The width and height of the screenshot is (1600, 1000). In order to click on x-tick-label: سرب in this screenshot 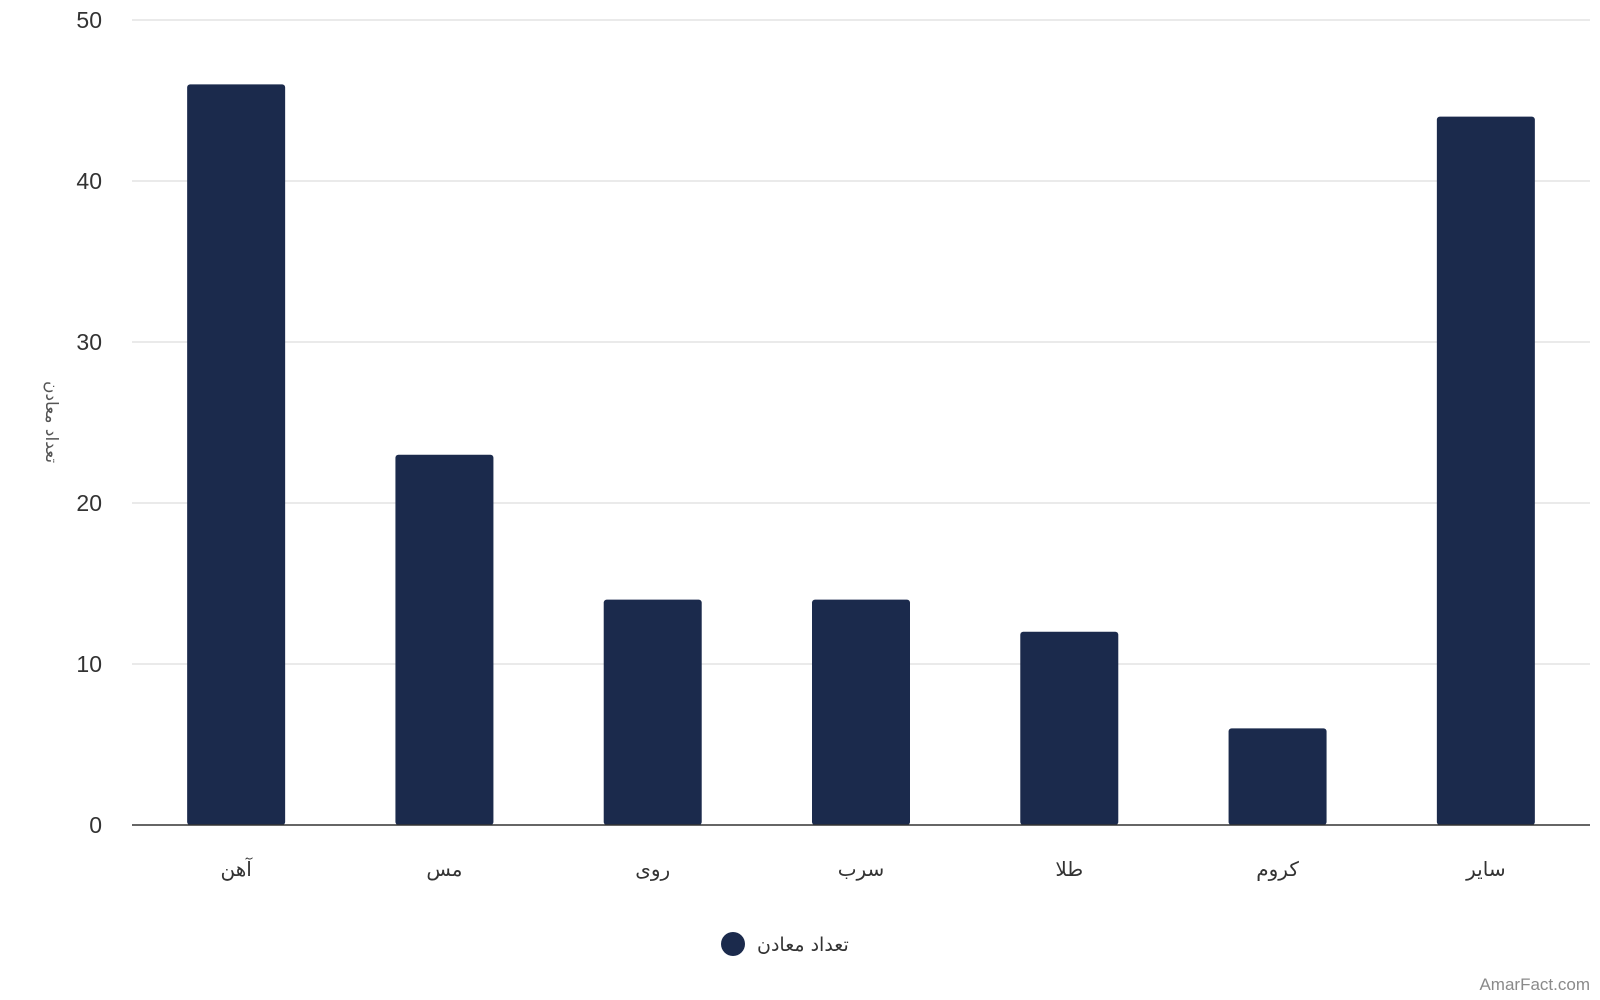, I will do `click(861, 869)`.